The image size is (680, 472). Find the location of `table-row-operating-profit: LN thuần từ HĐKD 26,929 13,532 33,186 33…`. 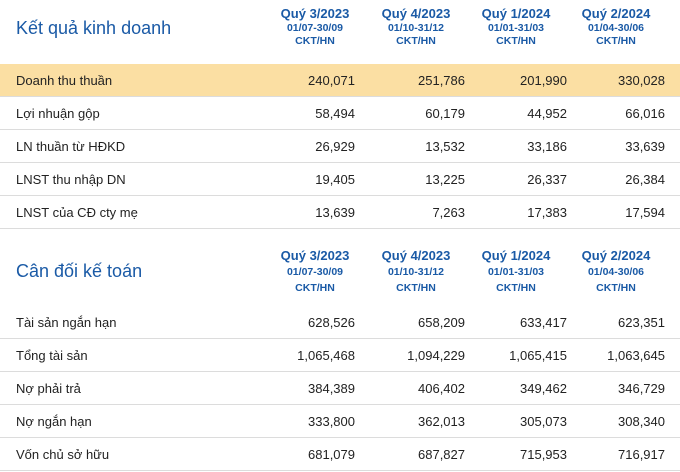

table-row-operating-profit: LN thuần từ HĐKD 26,929 13,532 33,186 33… is located at coordinates (340, 146).